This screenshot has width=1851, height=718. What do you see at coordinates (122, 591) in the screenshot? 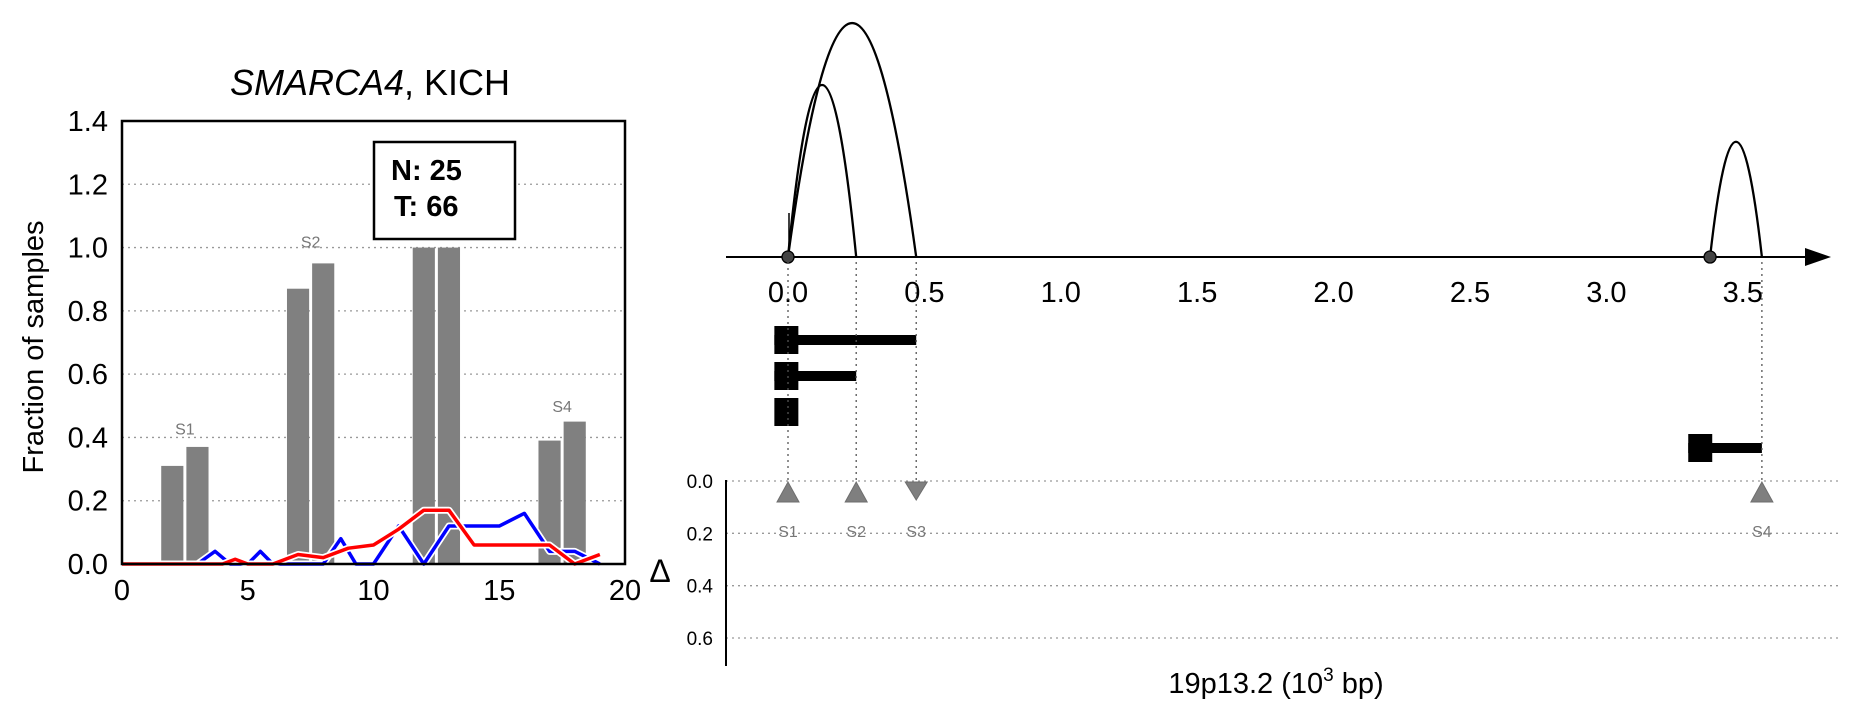
I see `x-tick-label: 0` at bounding box center [122, 591].